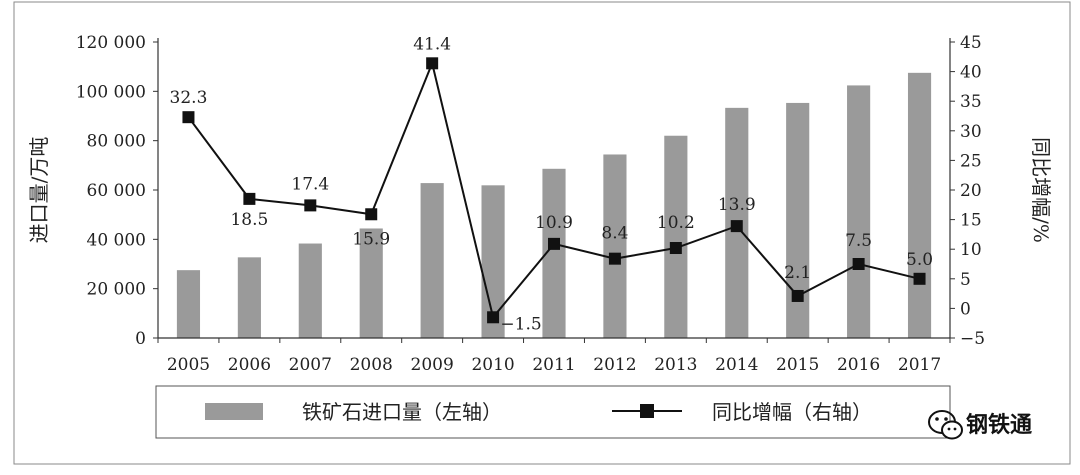 This screenshot has height=475, width=1080. Describe the element at coordinates (371, 214) in the screenshot. I see `line-point-2008` at that location.